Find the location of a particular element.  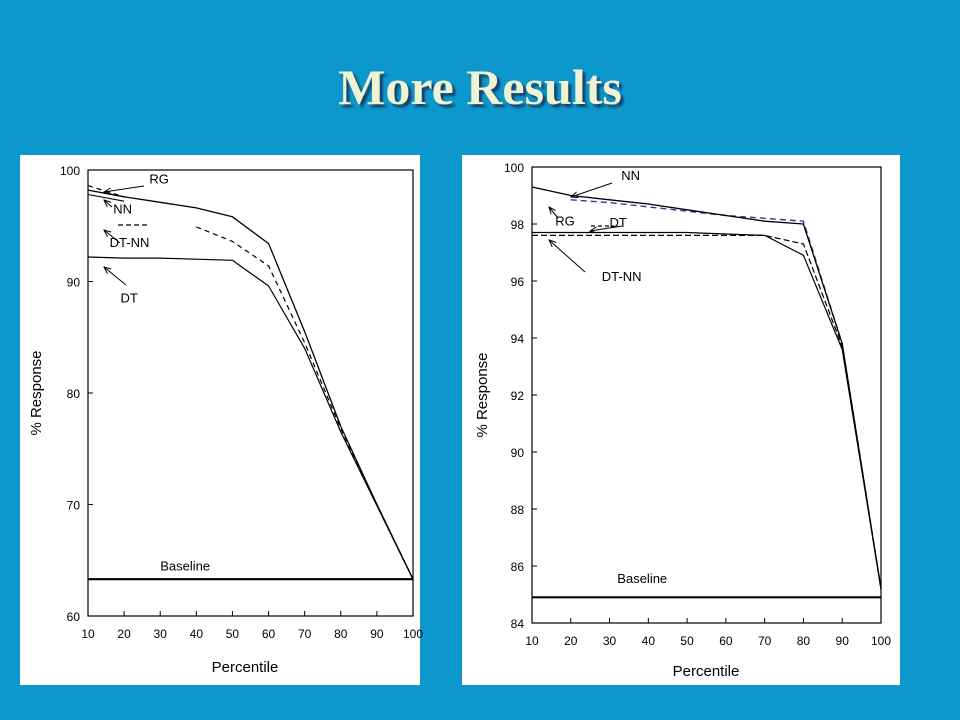

right-y-tick-label-92: 92 is located at coordinates (518, 396).